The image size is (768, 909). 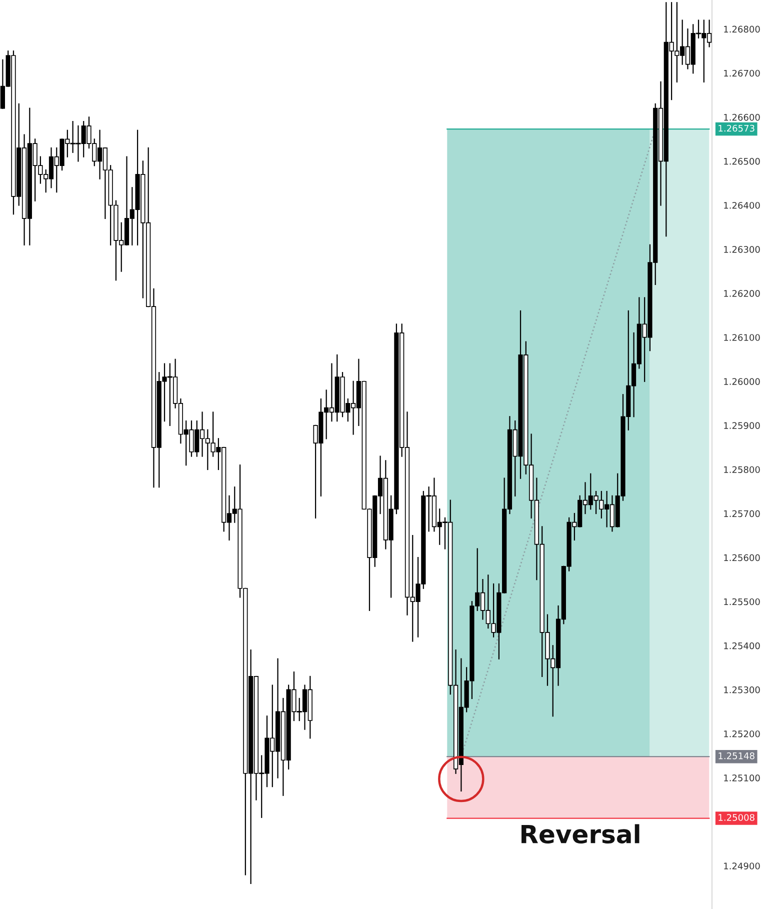 What do you see at coordinates (736, 817) in the screenshot?
I see `ref-line-label: 1.25008` at bounding box center [736, 817].